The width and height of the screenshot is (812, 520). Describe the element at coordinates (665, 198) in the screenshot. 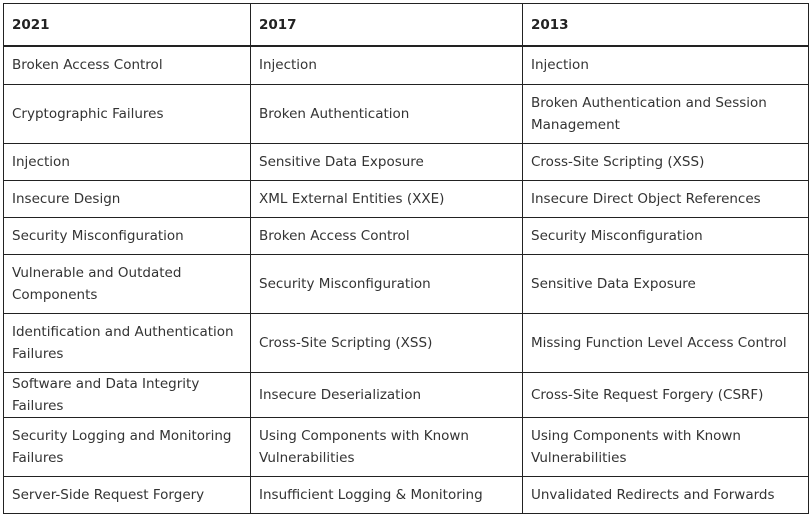

I see `table-cell: Insecure Direct Object References` at that location.